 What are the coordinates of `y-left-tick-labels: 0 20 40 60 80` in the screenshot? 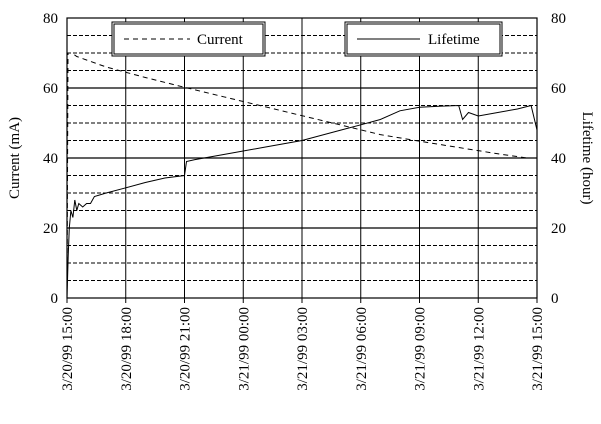 It's located at (50, 159).